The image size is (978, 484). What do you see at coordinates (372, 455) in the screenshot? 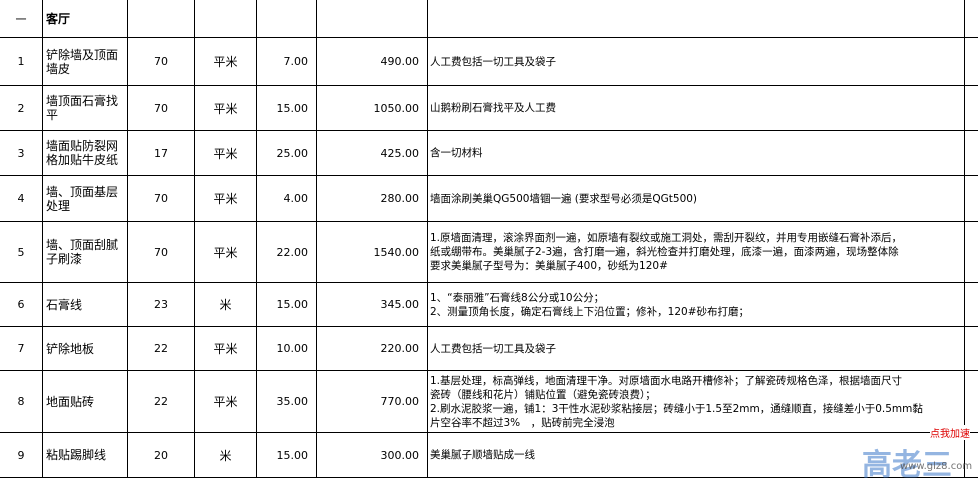
I see `total: 300.00` at bounding box center [372, 455].